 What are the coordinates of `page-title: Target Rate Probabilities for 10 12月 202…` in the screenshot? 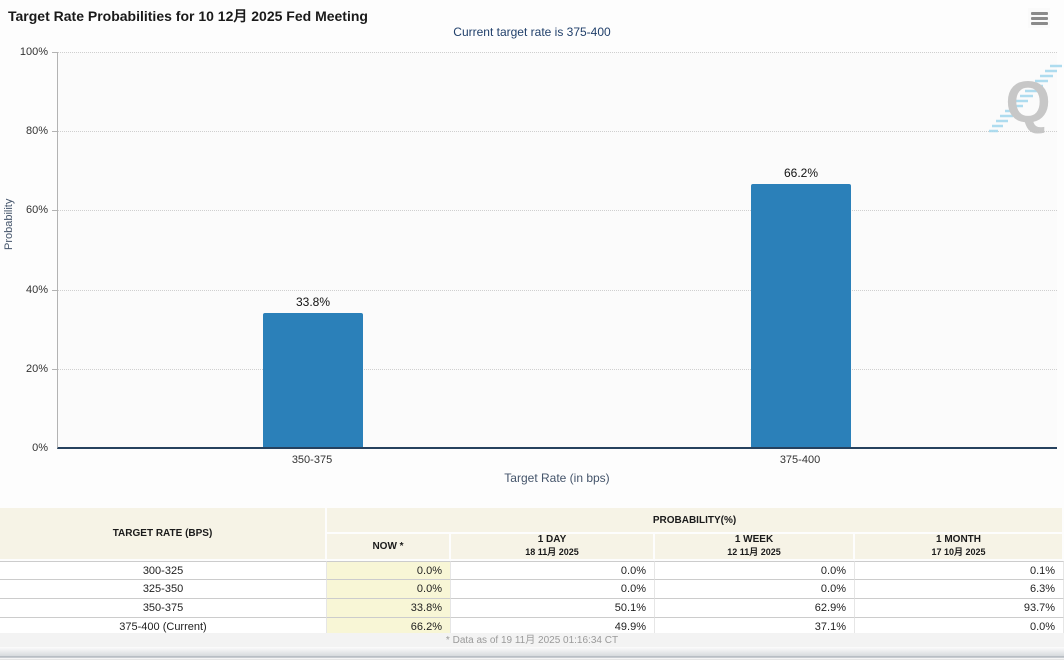 It's located at (188, 16).